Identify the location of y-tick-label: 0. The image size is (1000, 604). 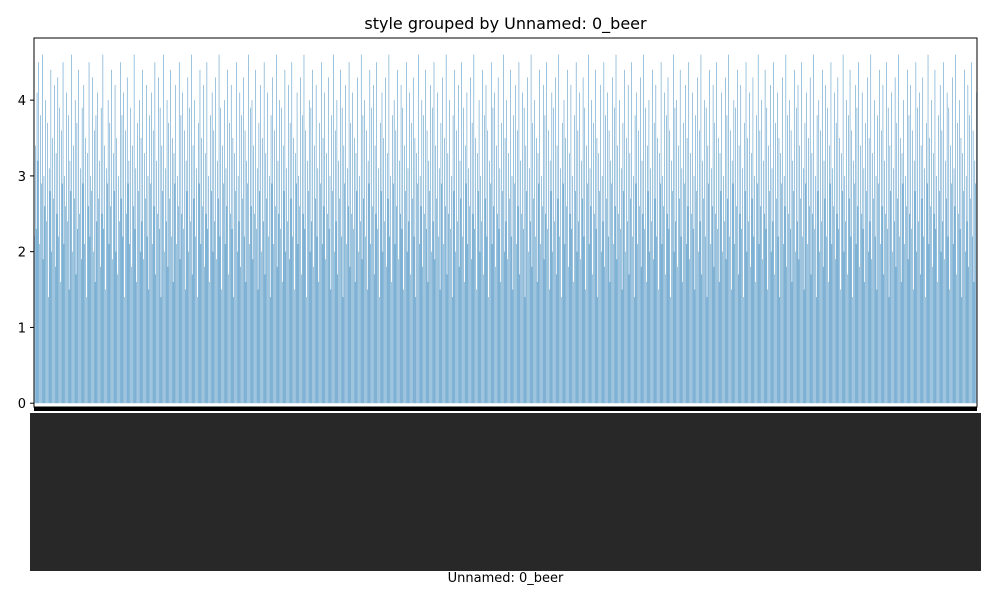
(22, 404).